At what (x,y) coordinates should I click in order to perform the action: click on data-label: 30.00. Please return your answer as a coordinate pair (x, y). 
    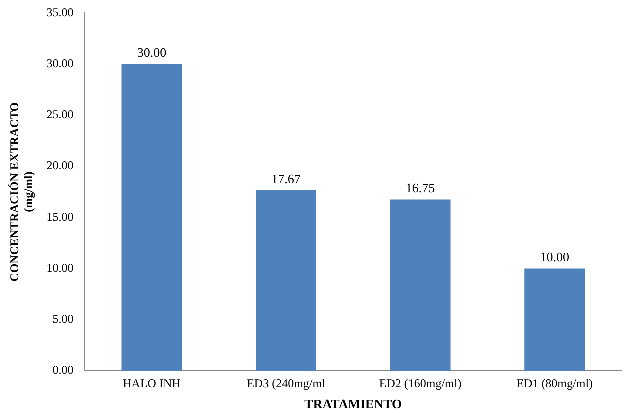
    Looking at the image, I should click on (152, 52).